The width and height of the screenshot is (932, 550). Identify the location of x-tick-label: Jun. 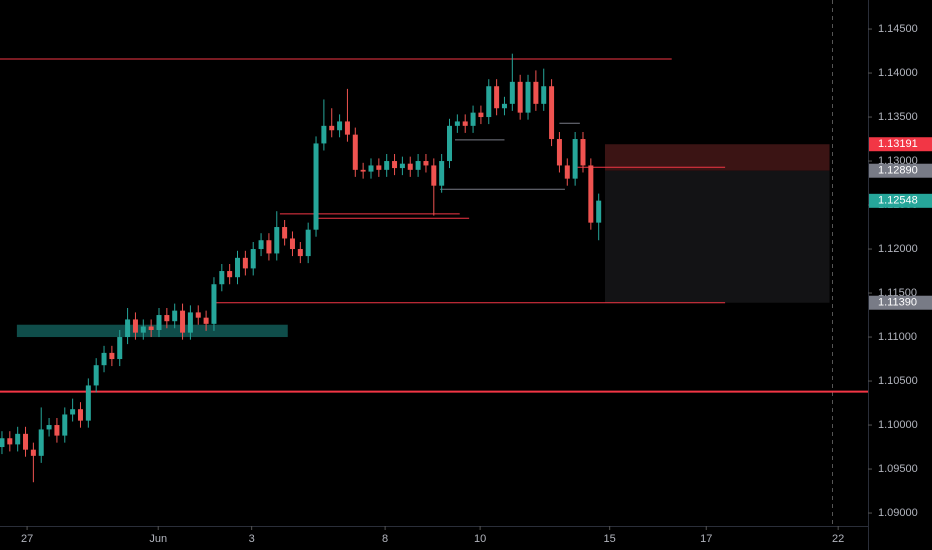
(158, 539).